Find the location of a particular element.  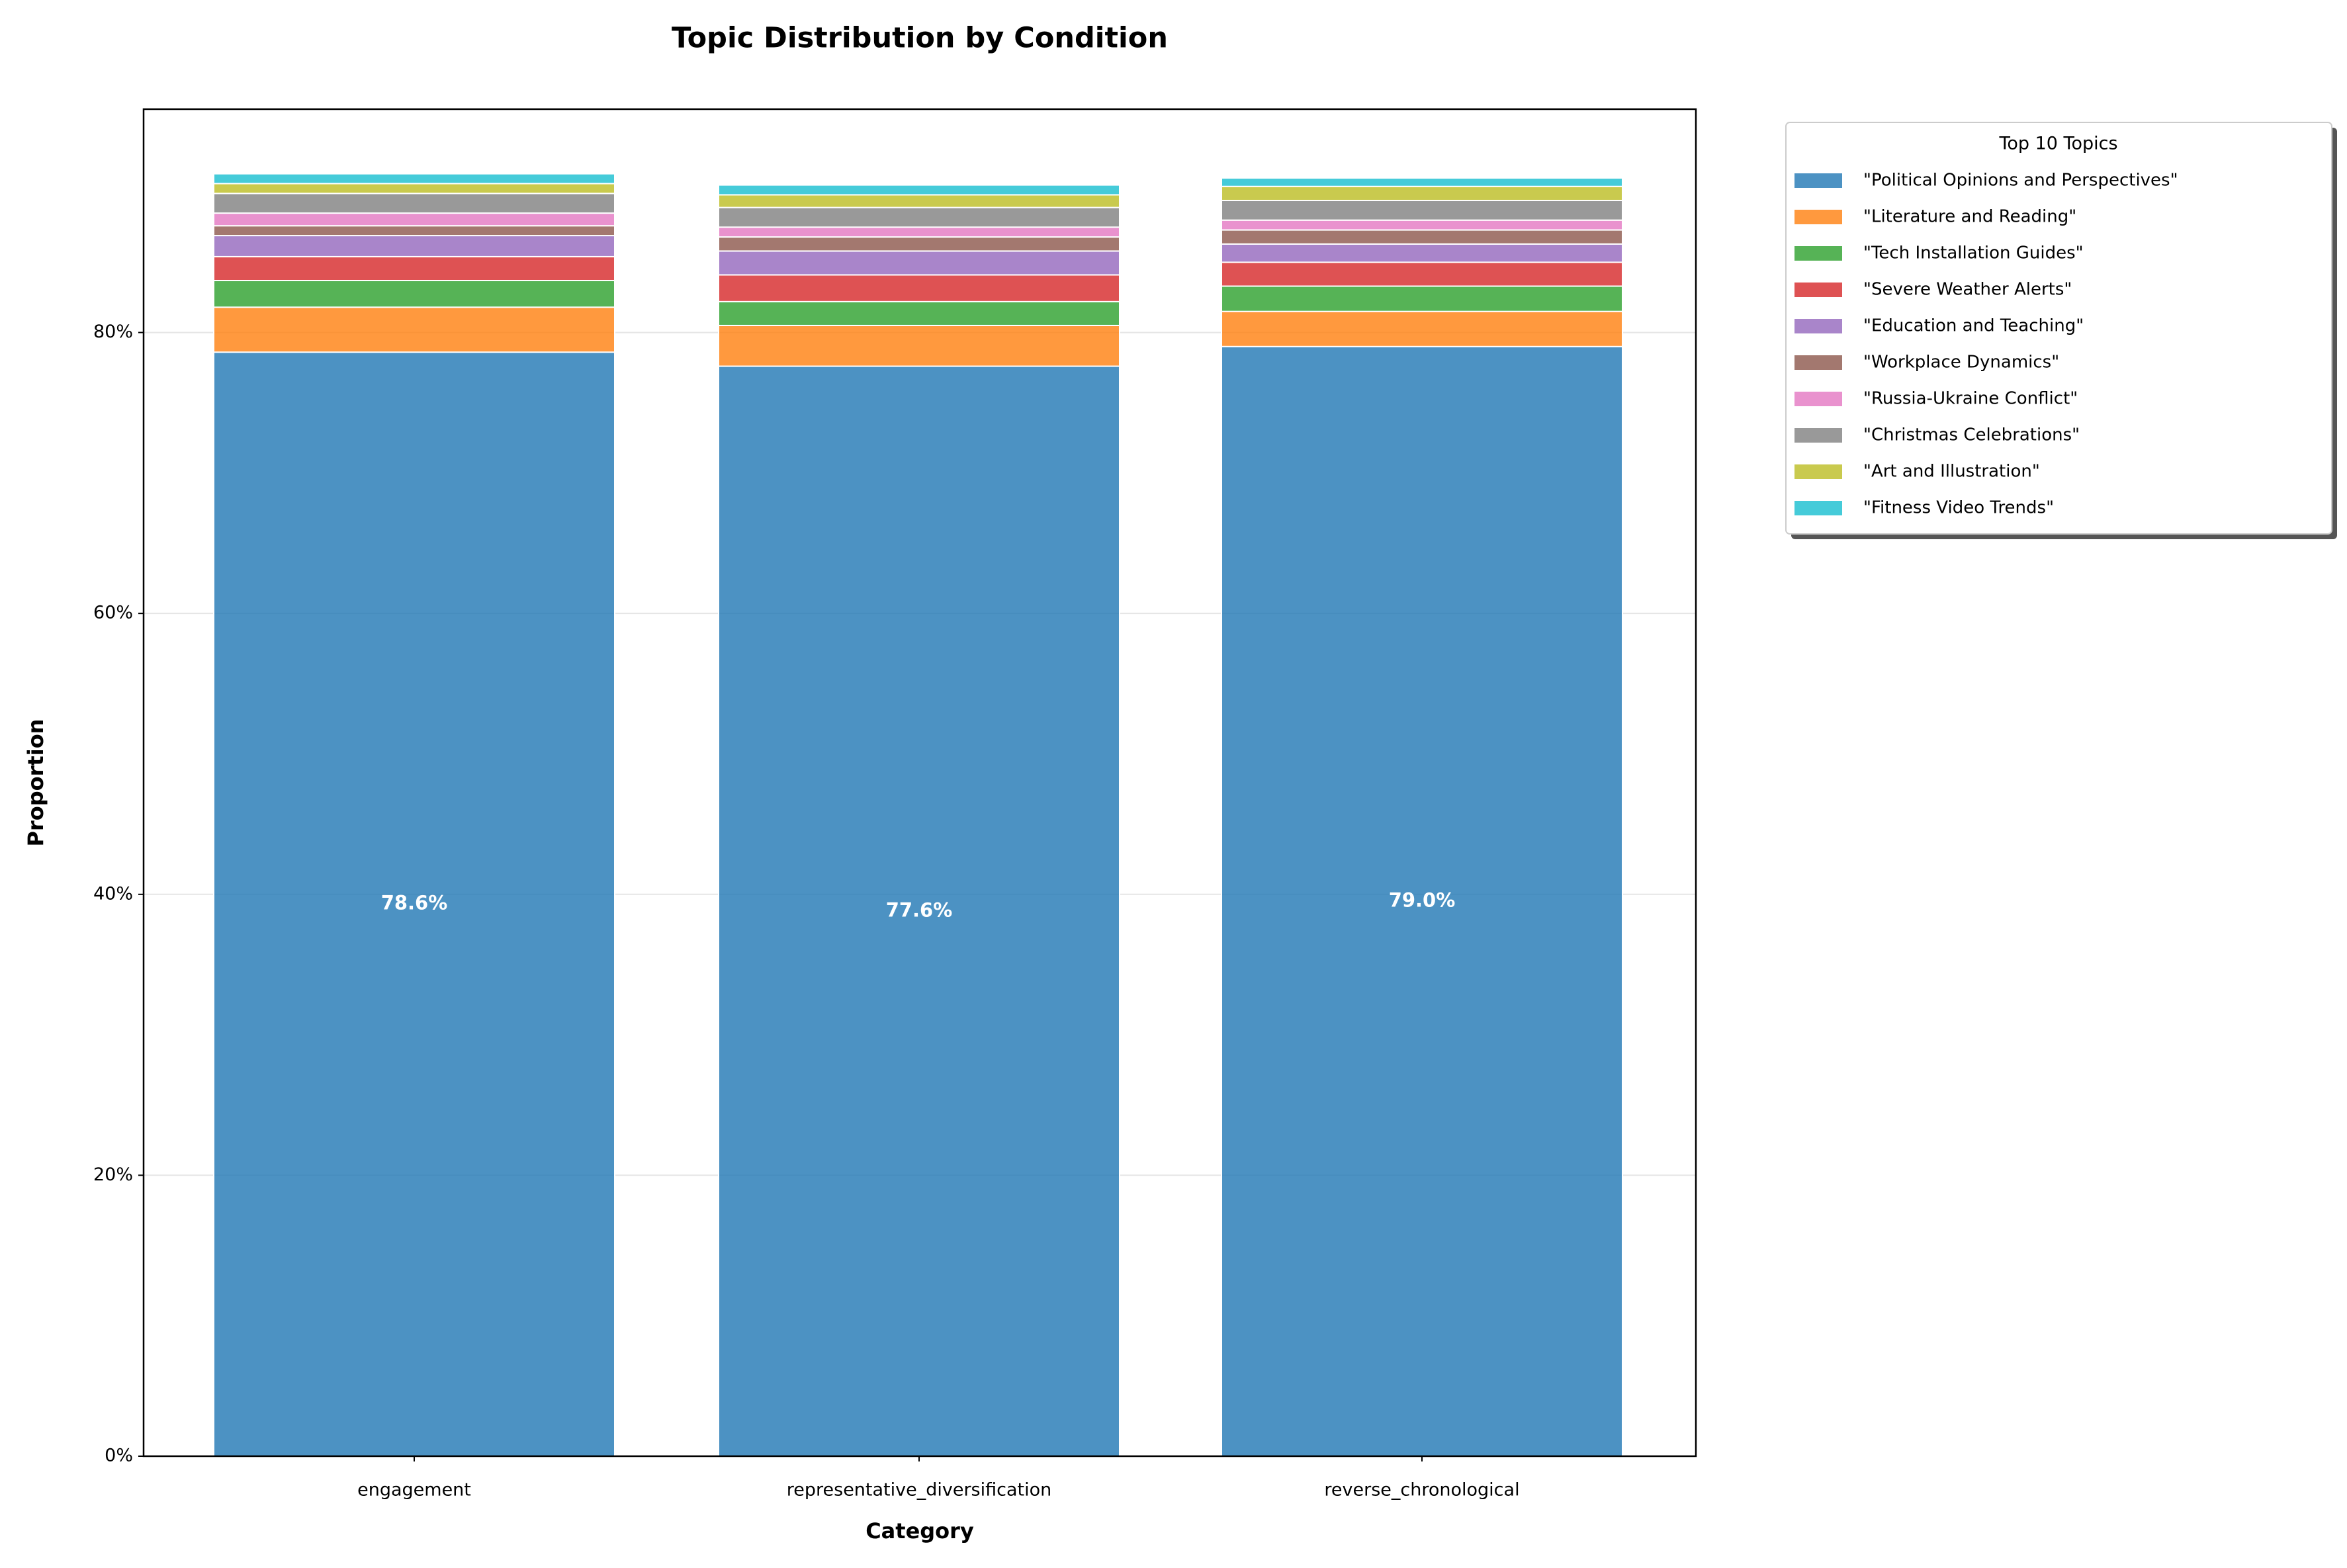

data-label: 77.6% is located at coordinates (919, 910).